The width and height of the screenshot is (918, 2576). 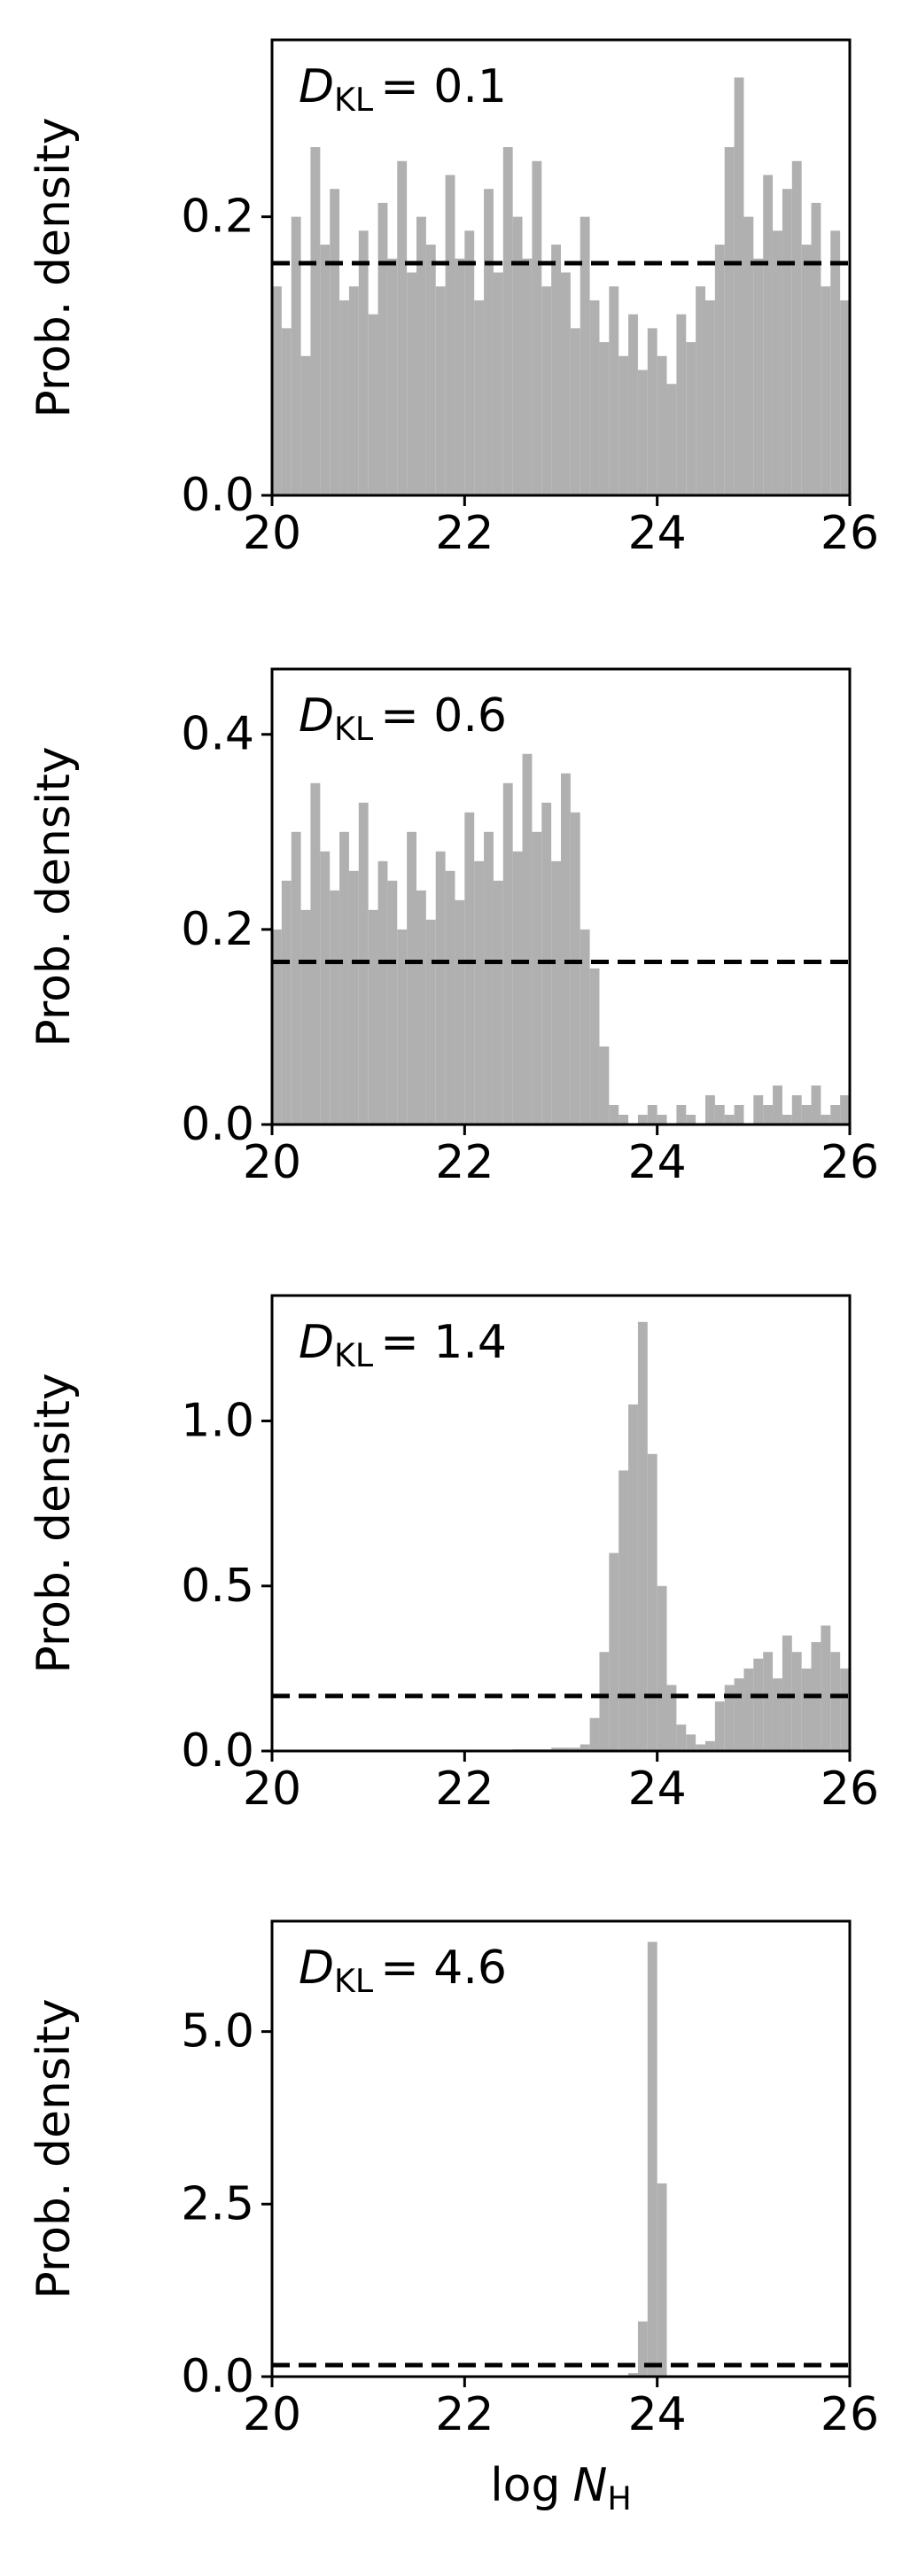 I want to click on y-tick-label: 0.4, so click(x=218, y=735).